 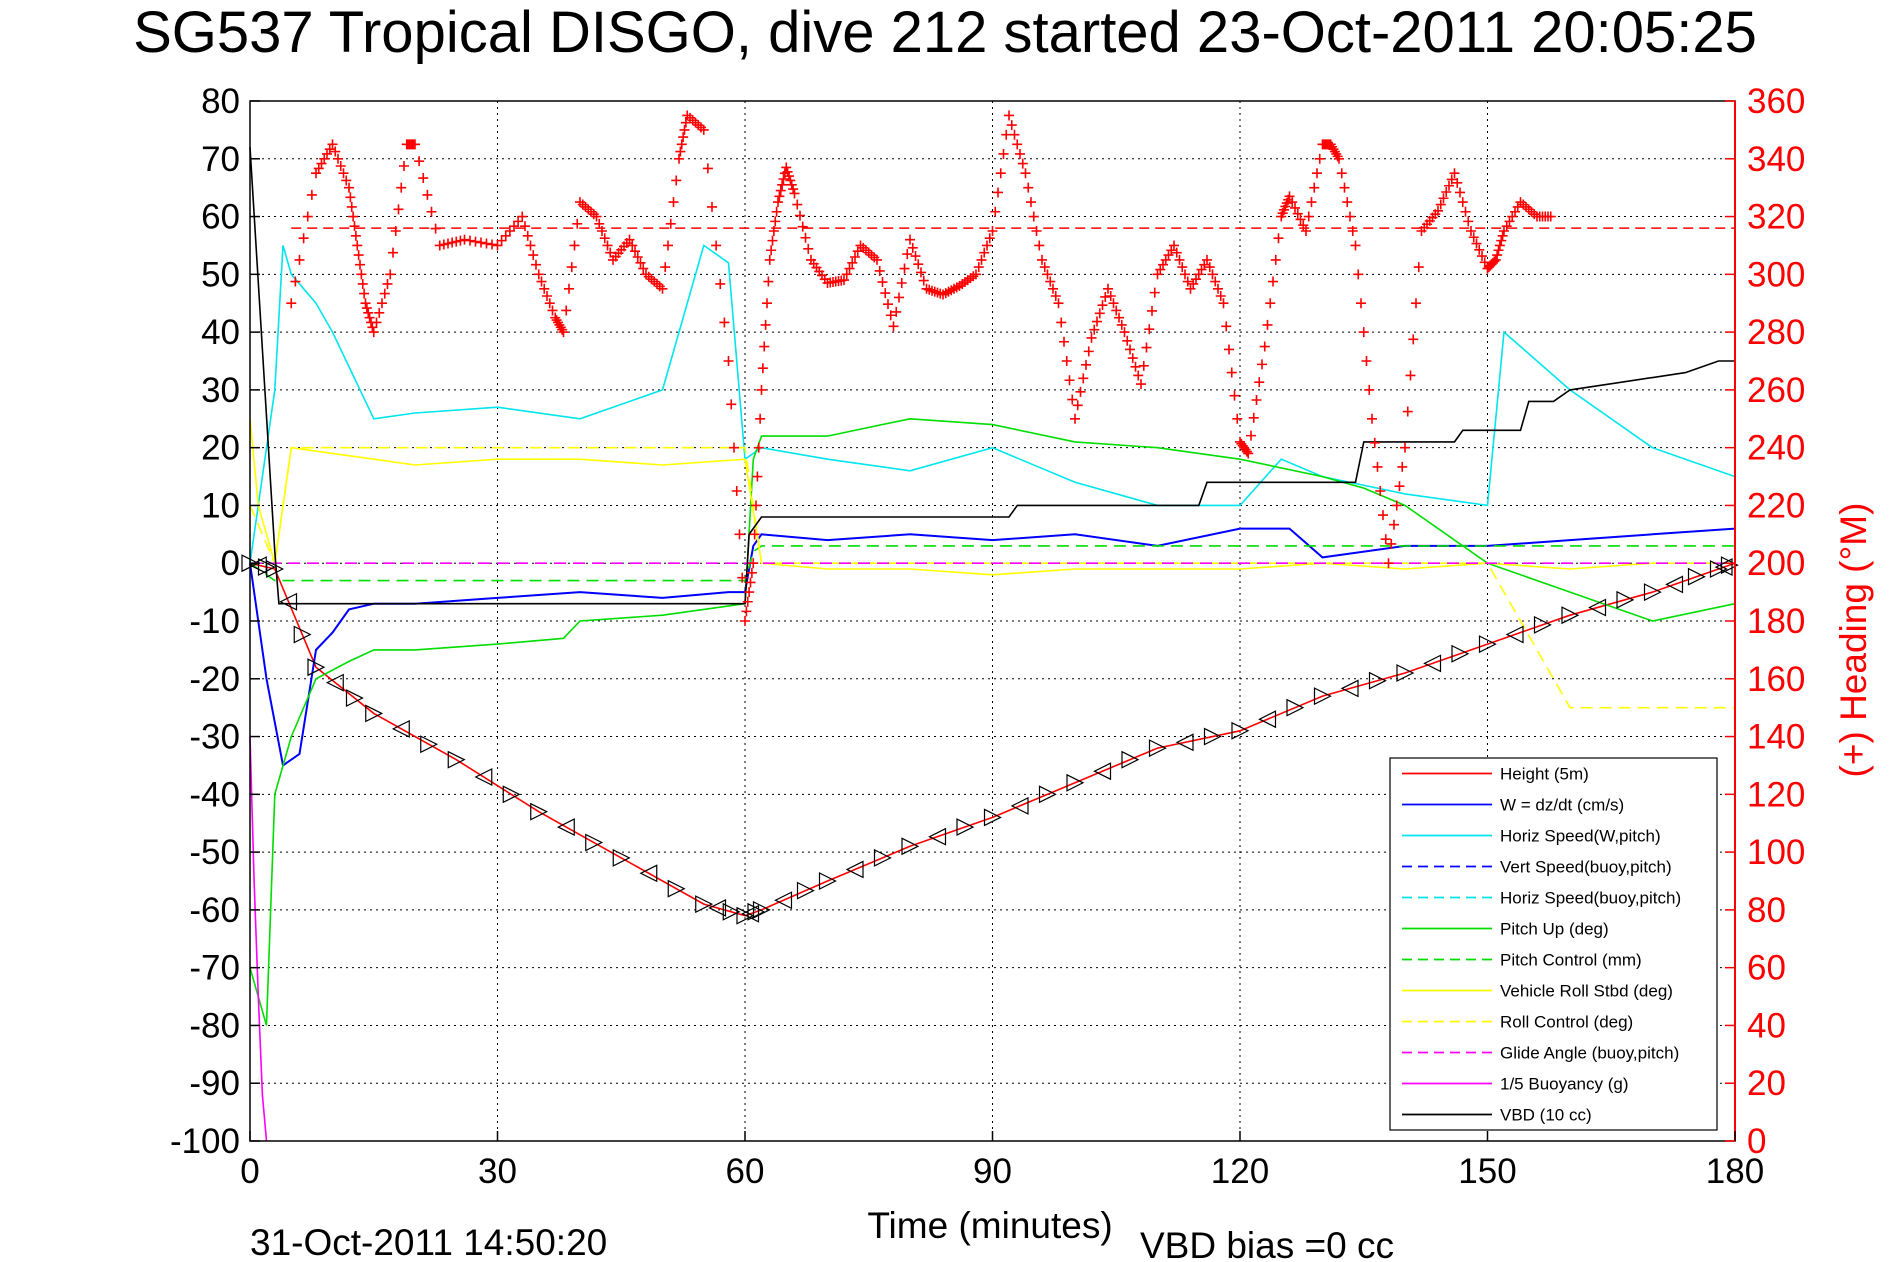 What do you see at coordinates (214, 794) in the screenshot?
I see `y-tick-label: -40` at bounding box center [214, 794].